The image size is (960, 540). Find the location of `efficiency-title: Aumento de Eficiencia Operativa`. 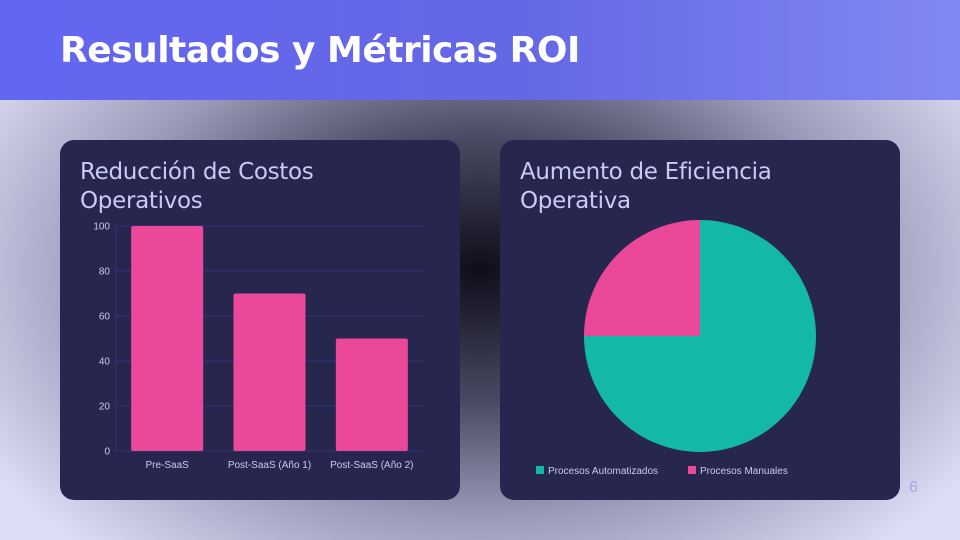

efficiency-title: Aumento de Eficiencia Operativa is located at coordinates (646, 186).